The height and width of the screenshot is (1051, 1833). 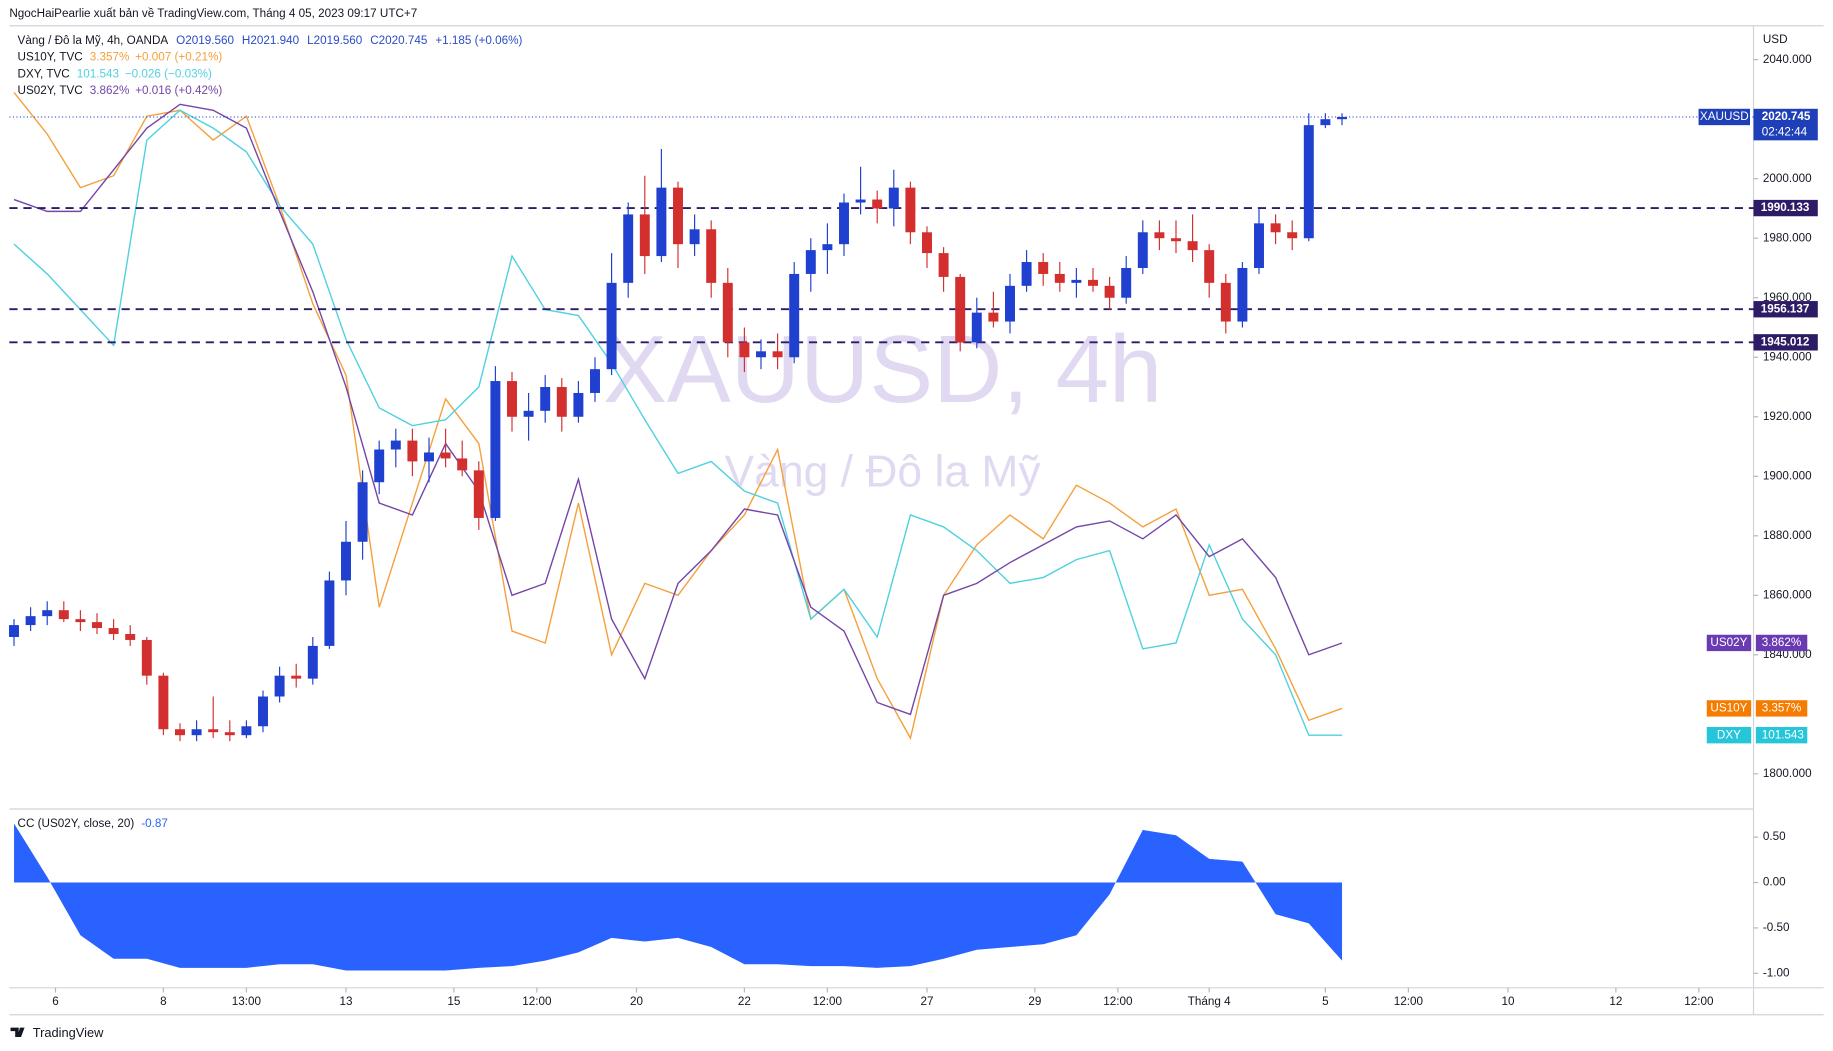 What do you see at coordinates (637, 1001) in the screenshot?
I see `x-tick-label: 20` at bounding box center [637, 1001].